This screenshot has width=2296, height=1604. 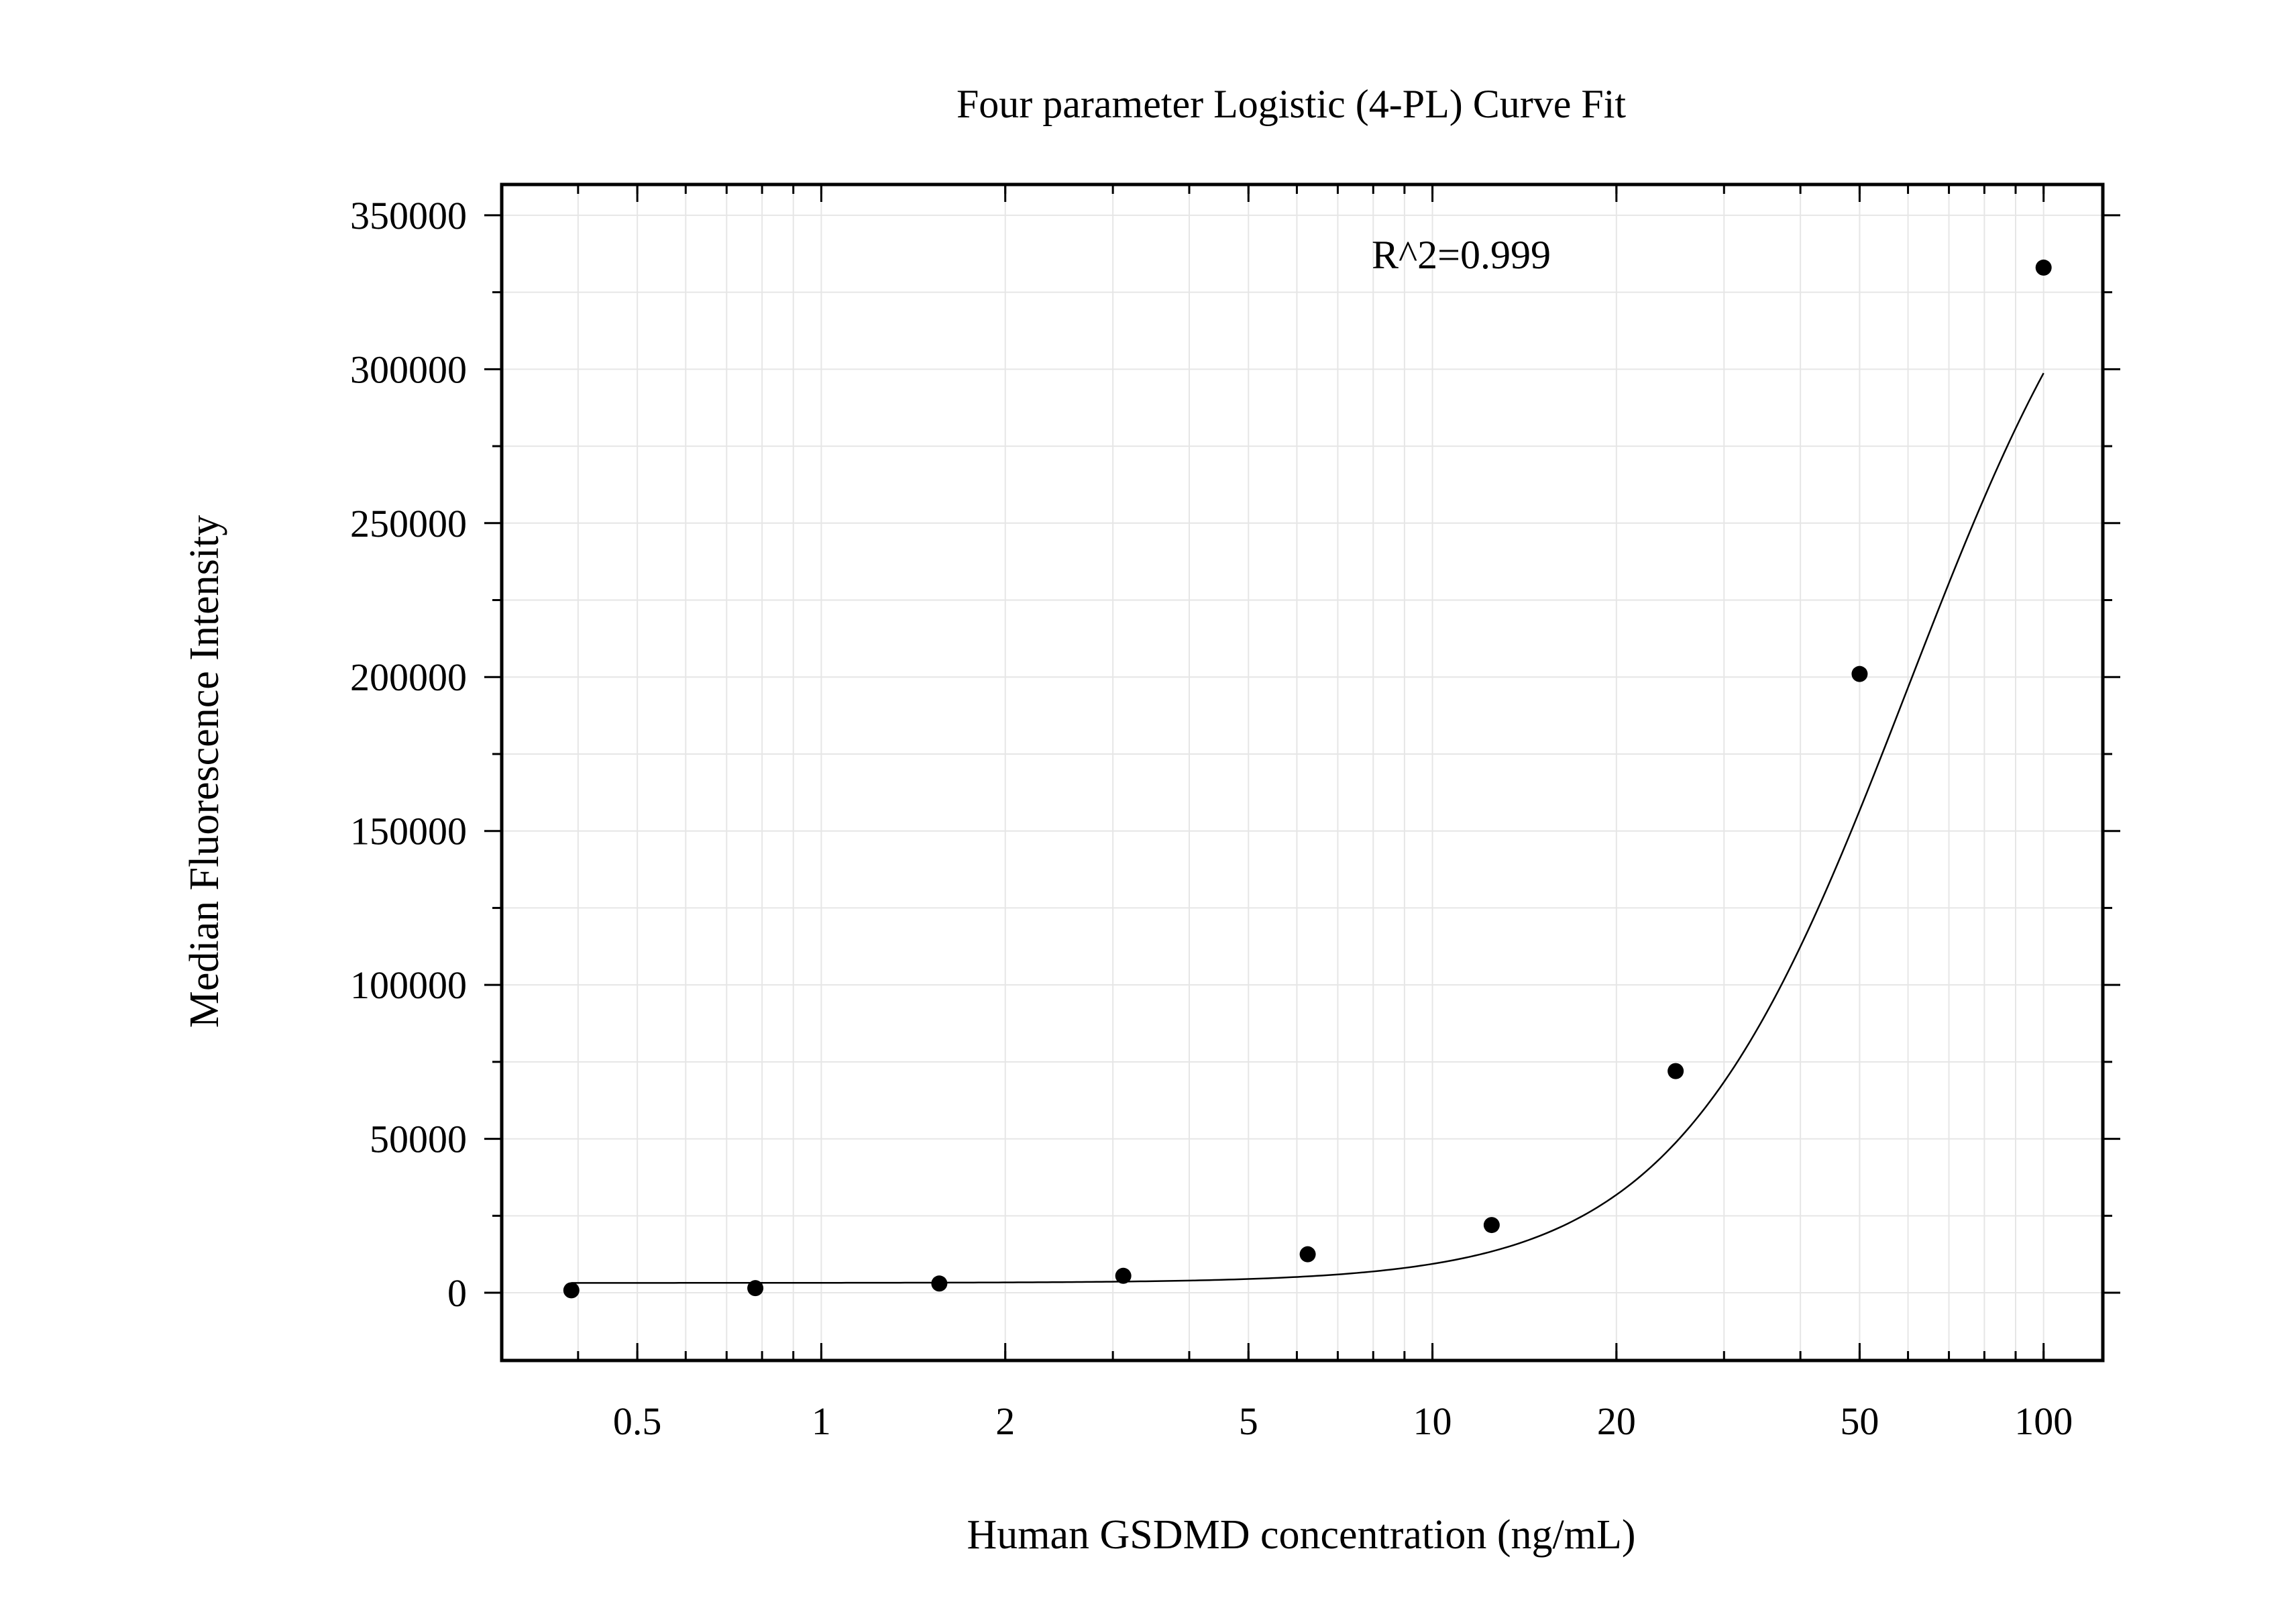 I want to click on y-tick-label: 350000, so click(x=408, y=215).